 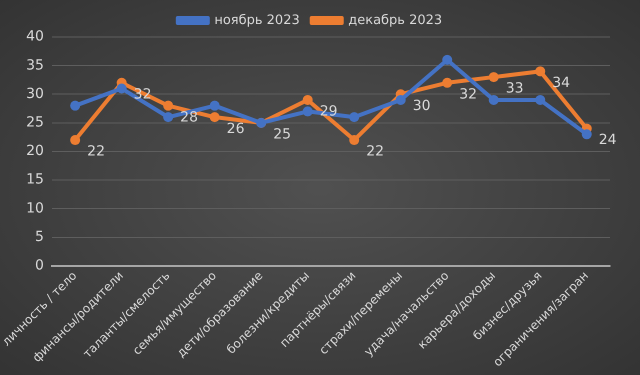 I want to click on y-tick-label: 20, so click(x=35, y=151).